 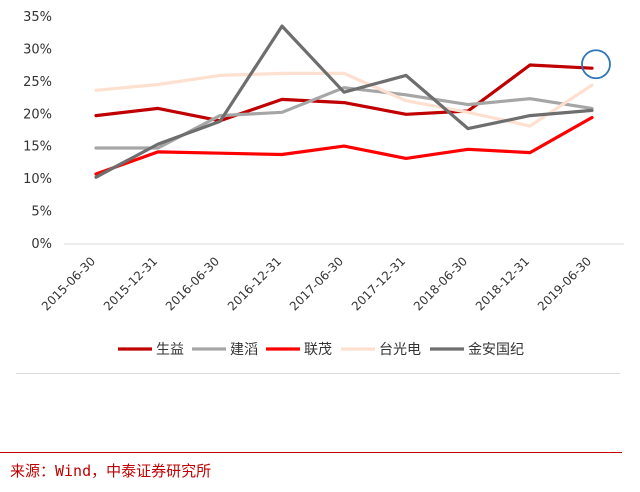 What do you see at coordinates (37, 114) in the screenshot?
I see `y-tick-label: 20%` at bounding box center [37, 114].